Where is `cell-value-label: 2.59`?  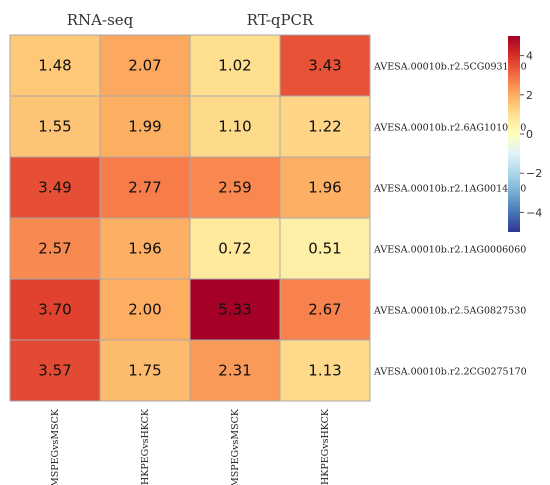 cell-value-label: 2.59 is located at coordinates (234, 188).